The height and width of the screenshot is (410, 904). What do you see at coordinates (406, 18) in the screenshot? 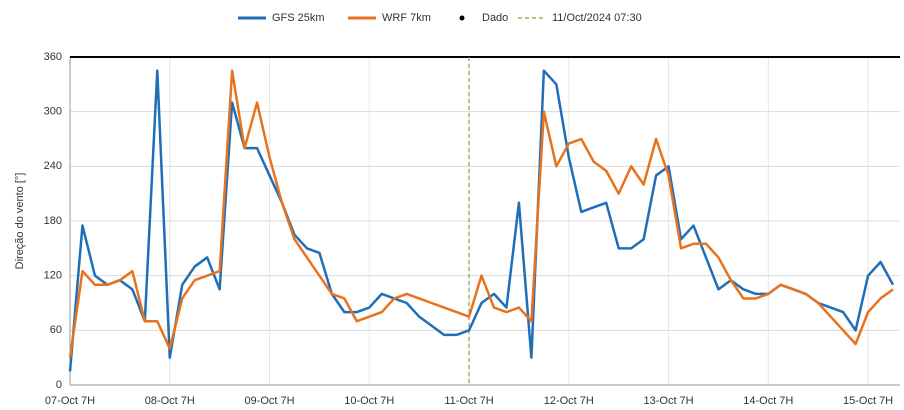
I see `legend-label: WRF 7km` at bounding box center [406, 18].